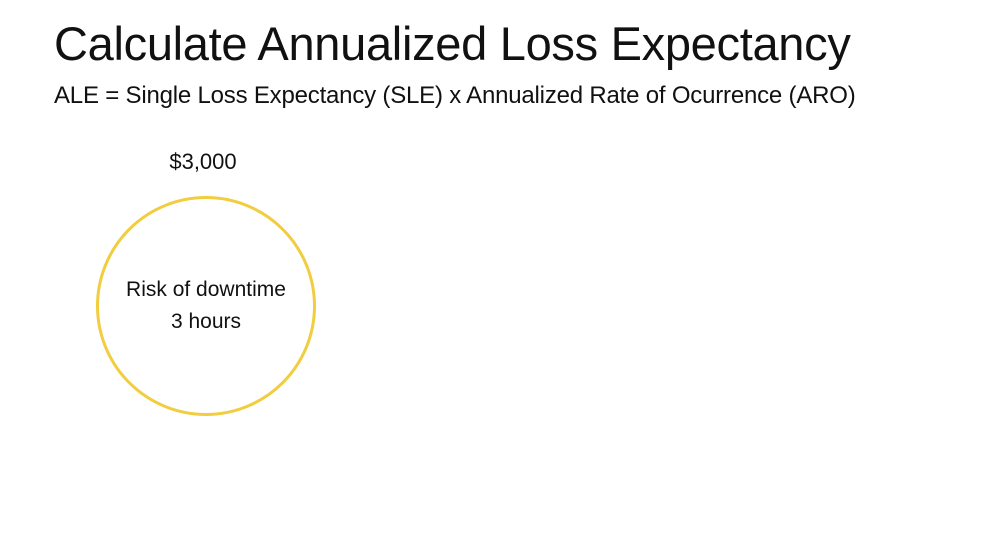 The height and width of the screenshot is (556, 996). Describe the element at coordinates (452, 43) in the screenshot. I see `slide-title: Calculate Annualized Loss Expectancy` at that location.